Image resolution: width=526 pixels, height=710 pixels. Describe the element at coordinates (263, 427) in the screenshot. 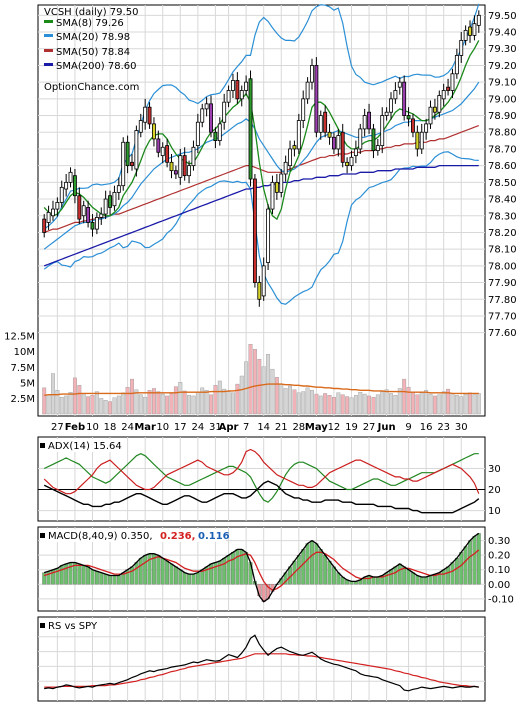

I see `x-tick-label: 14` at that location.